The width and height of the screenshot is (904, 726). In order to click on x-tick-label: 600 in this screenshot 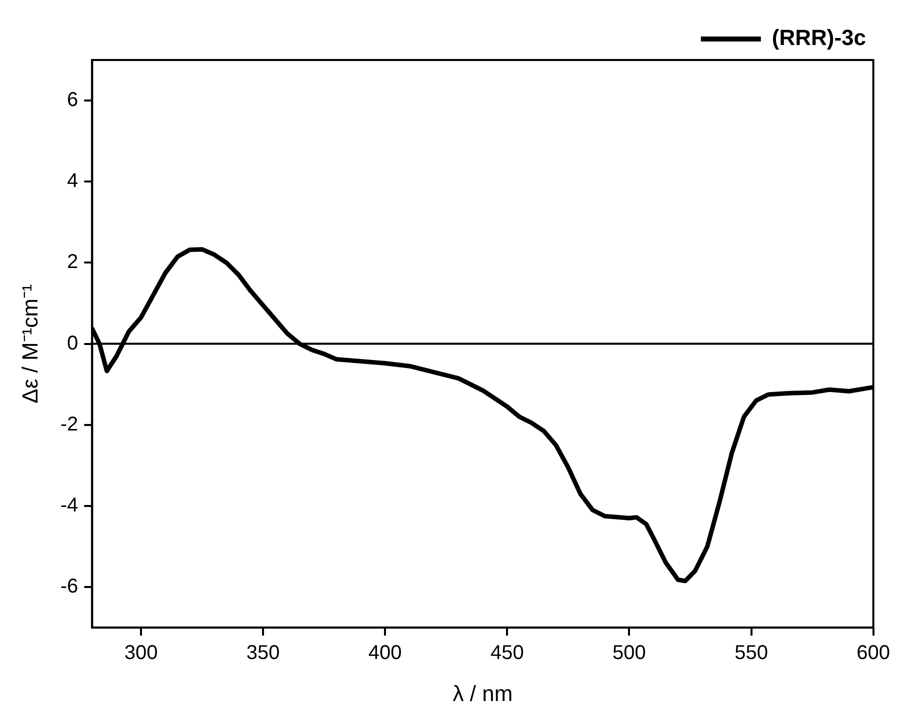, I will do `click(873, 653)`.